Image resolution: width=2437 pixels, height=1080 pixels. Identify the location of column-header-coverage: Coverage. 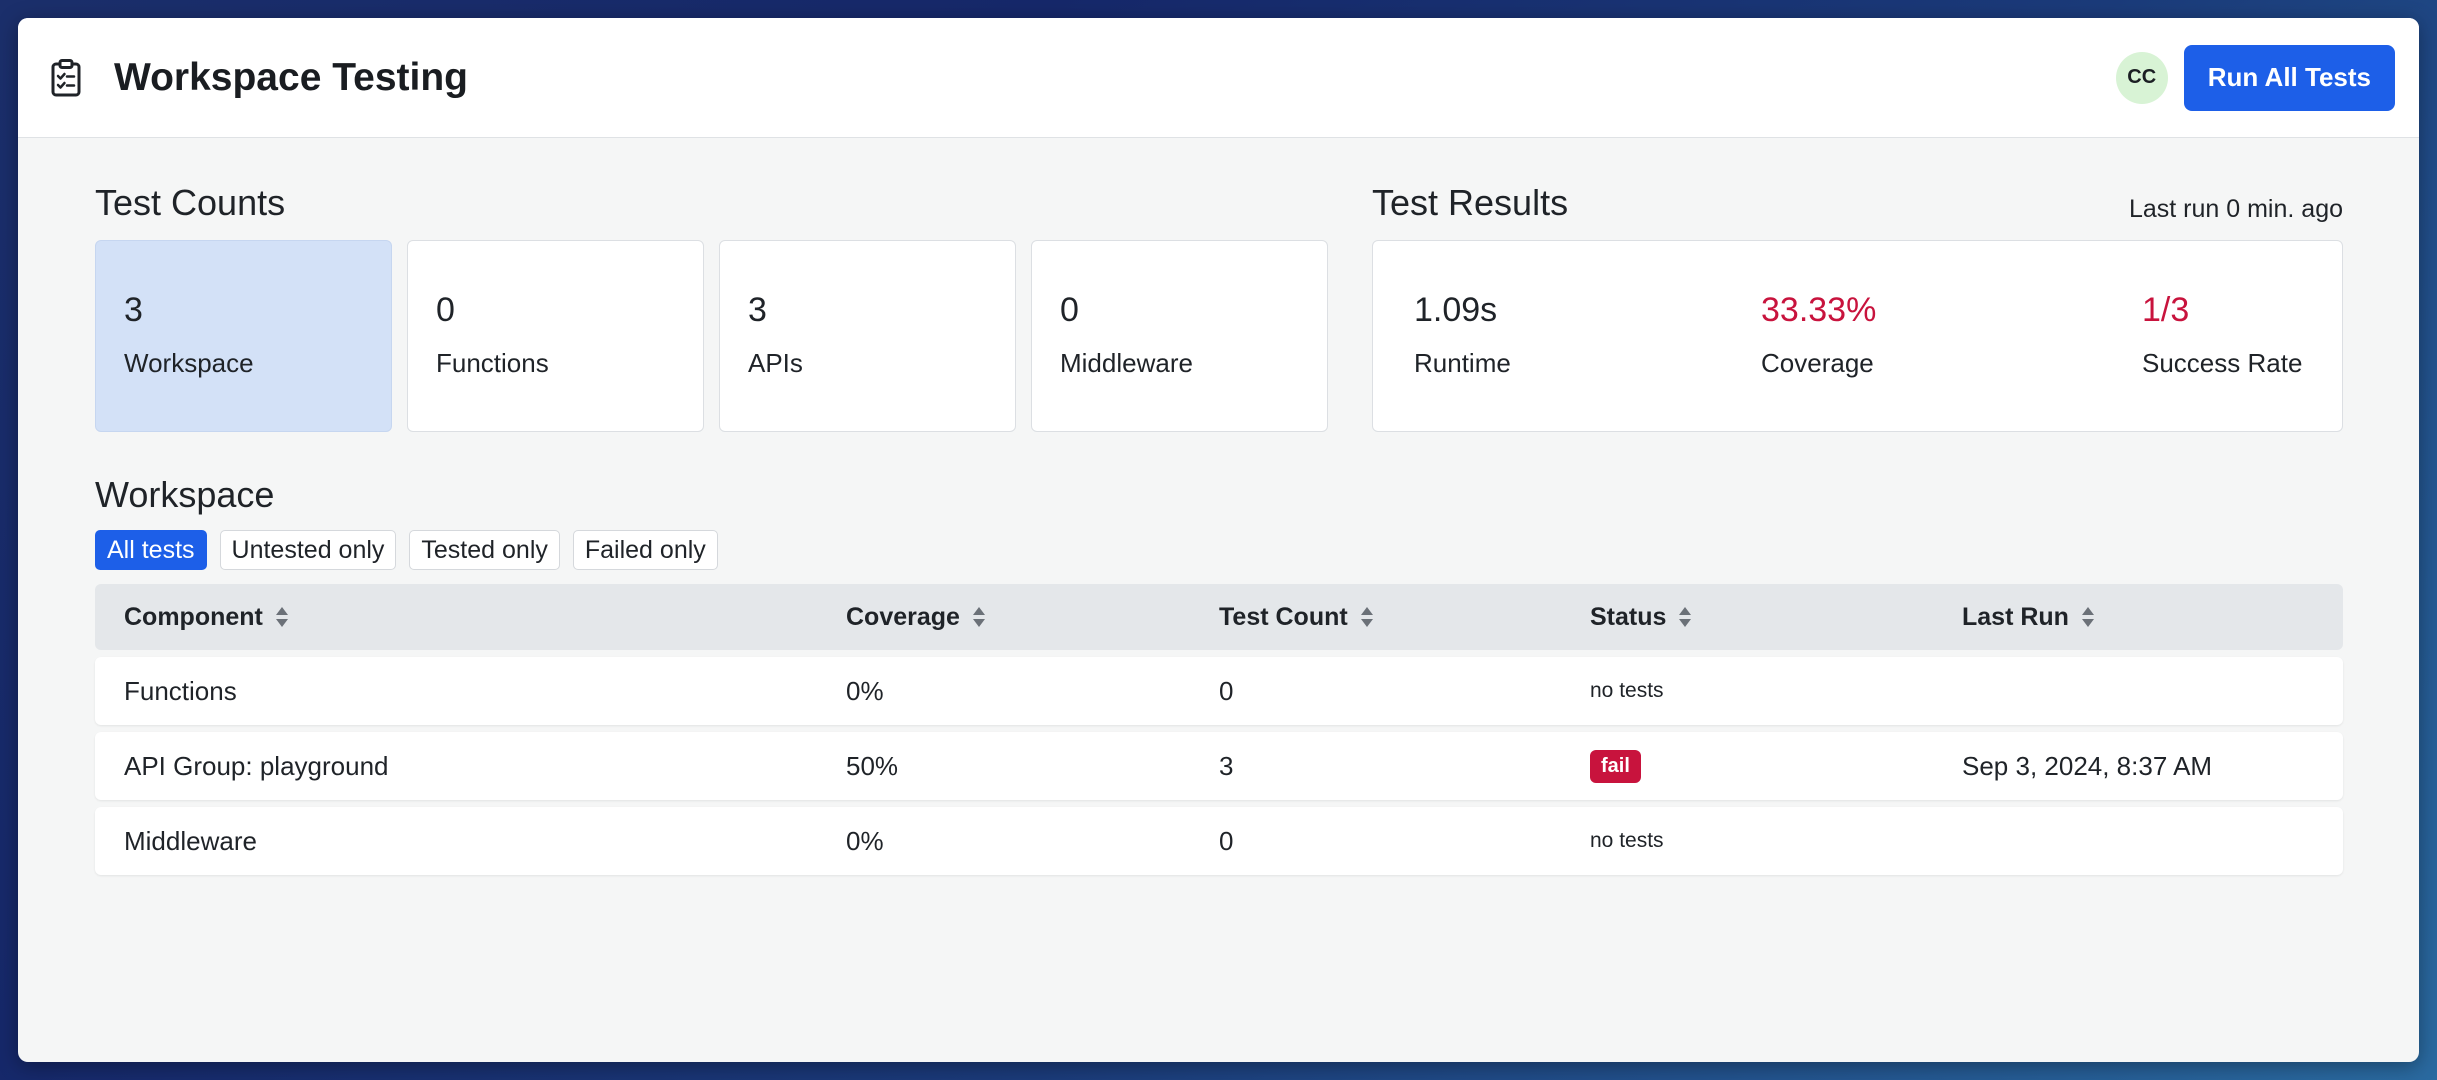
(916, 617).